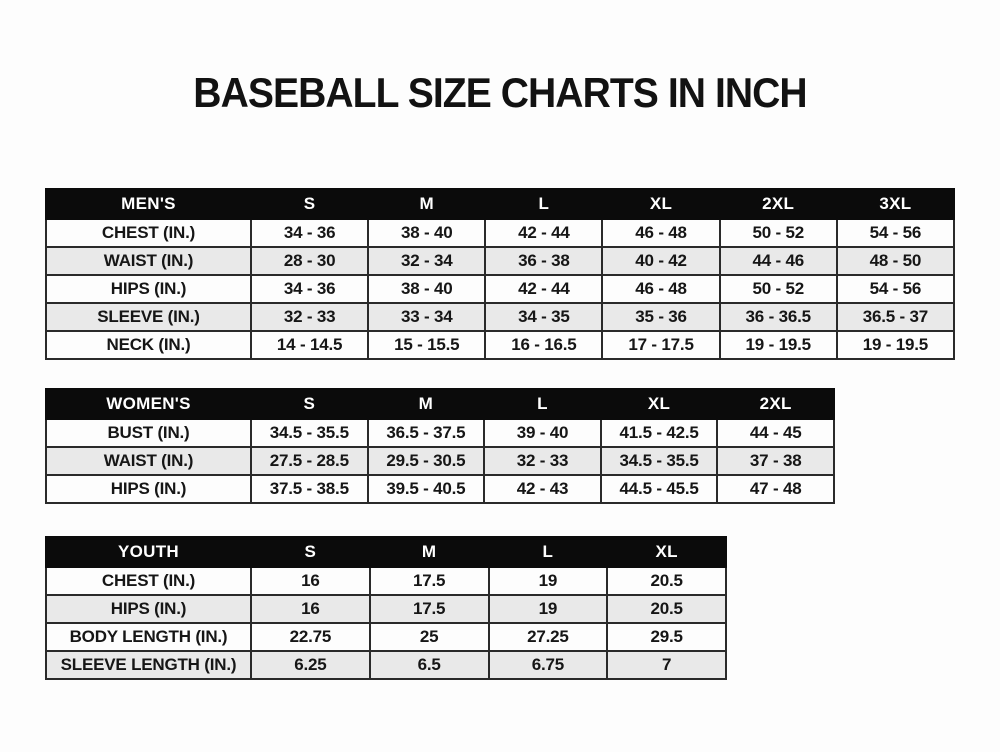  Describe the element at coordinates (427, 261) in the screenshot. I see `size-cell: 32 - 34` at that location.